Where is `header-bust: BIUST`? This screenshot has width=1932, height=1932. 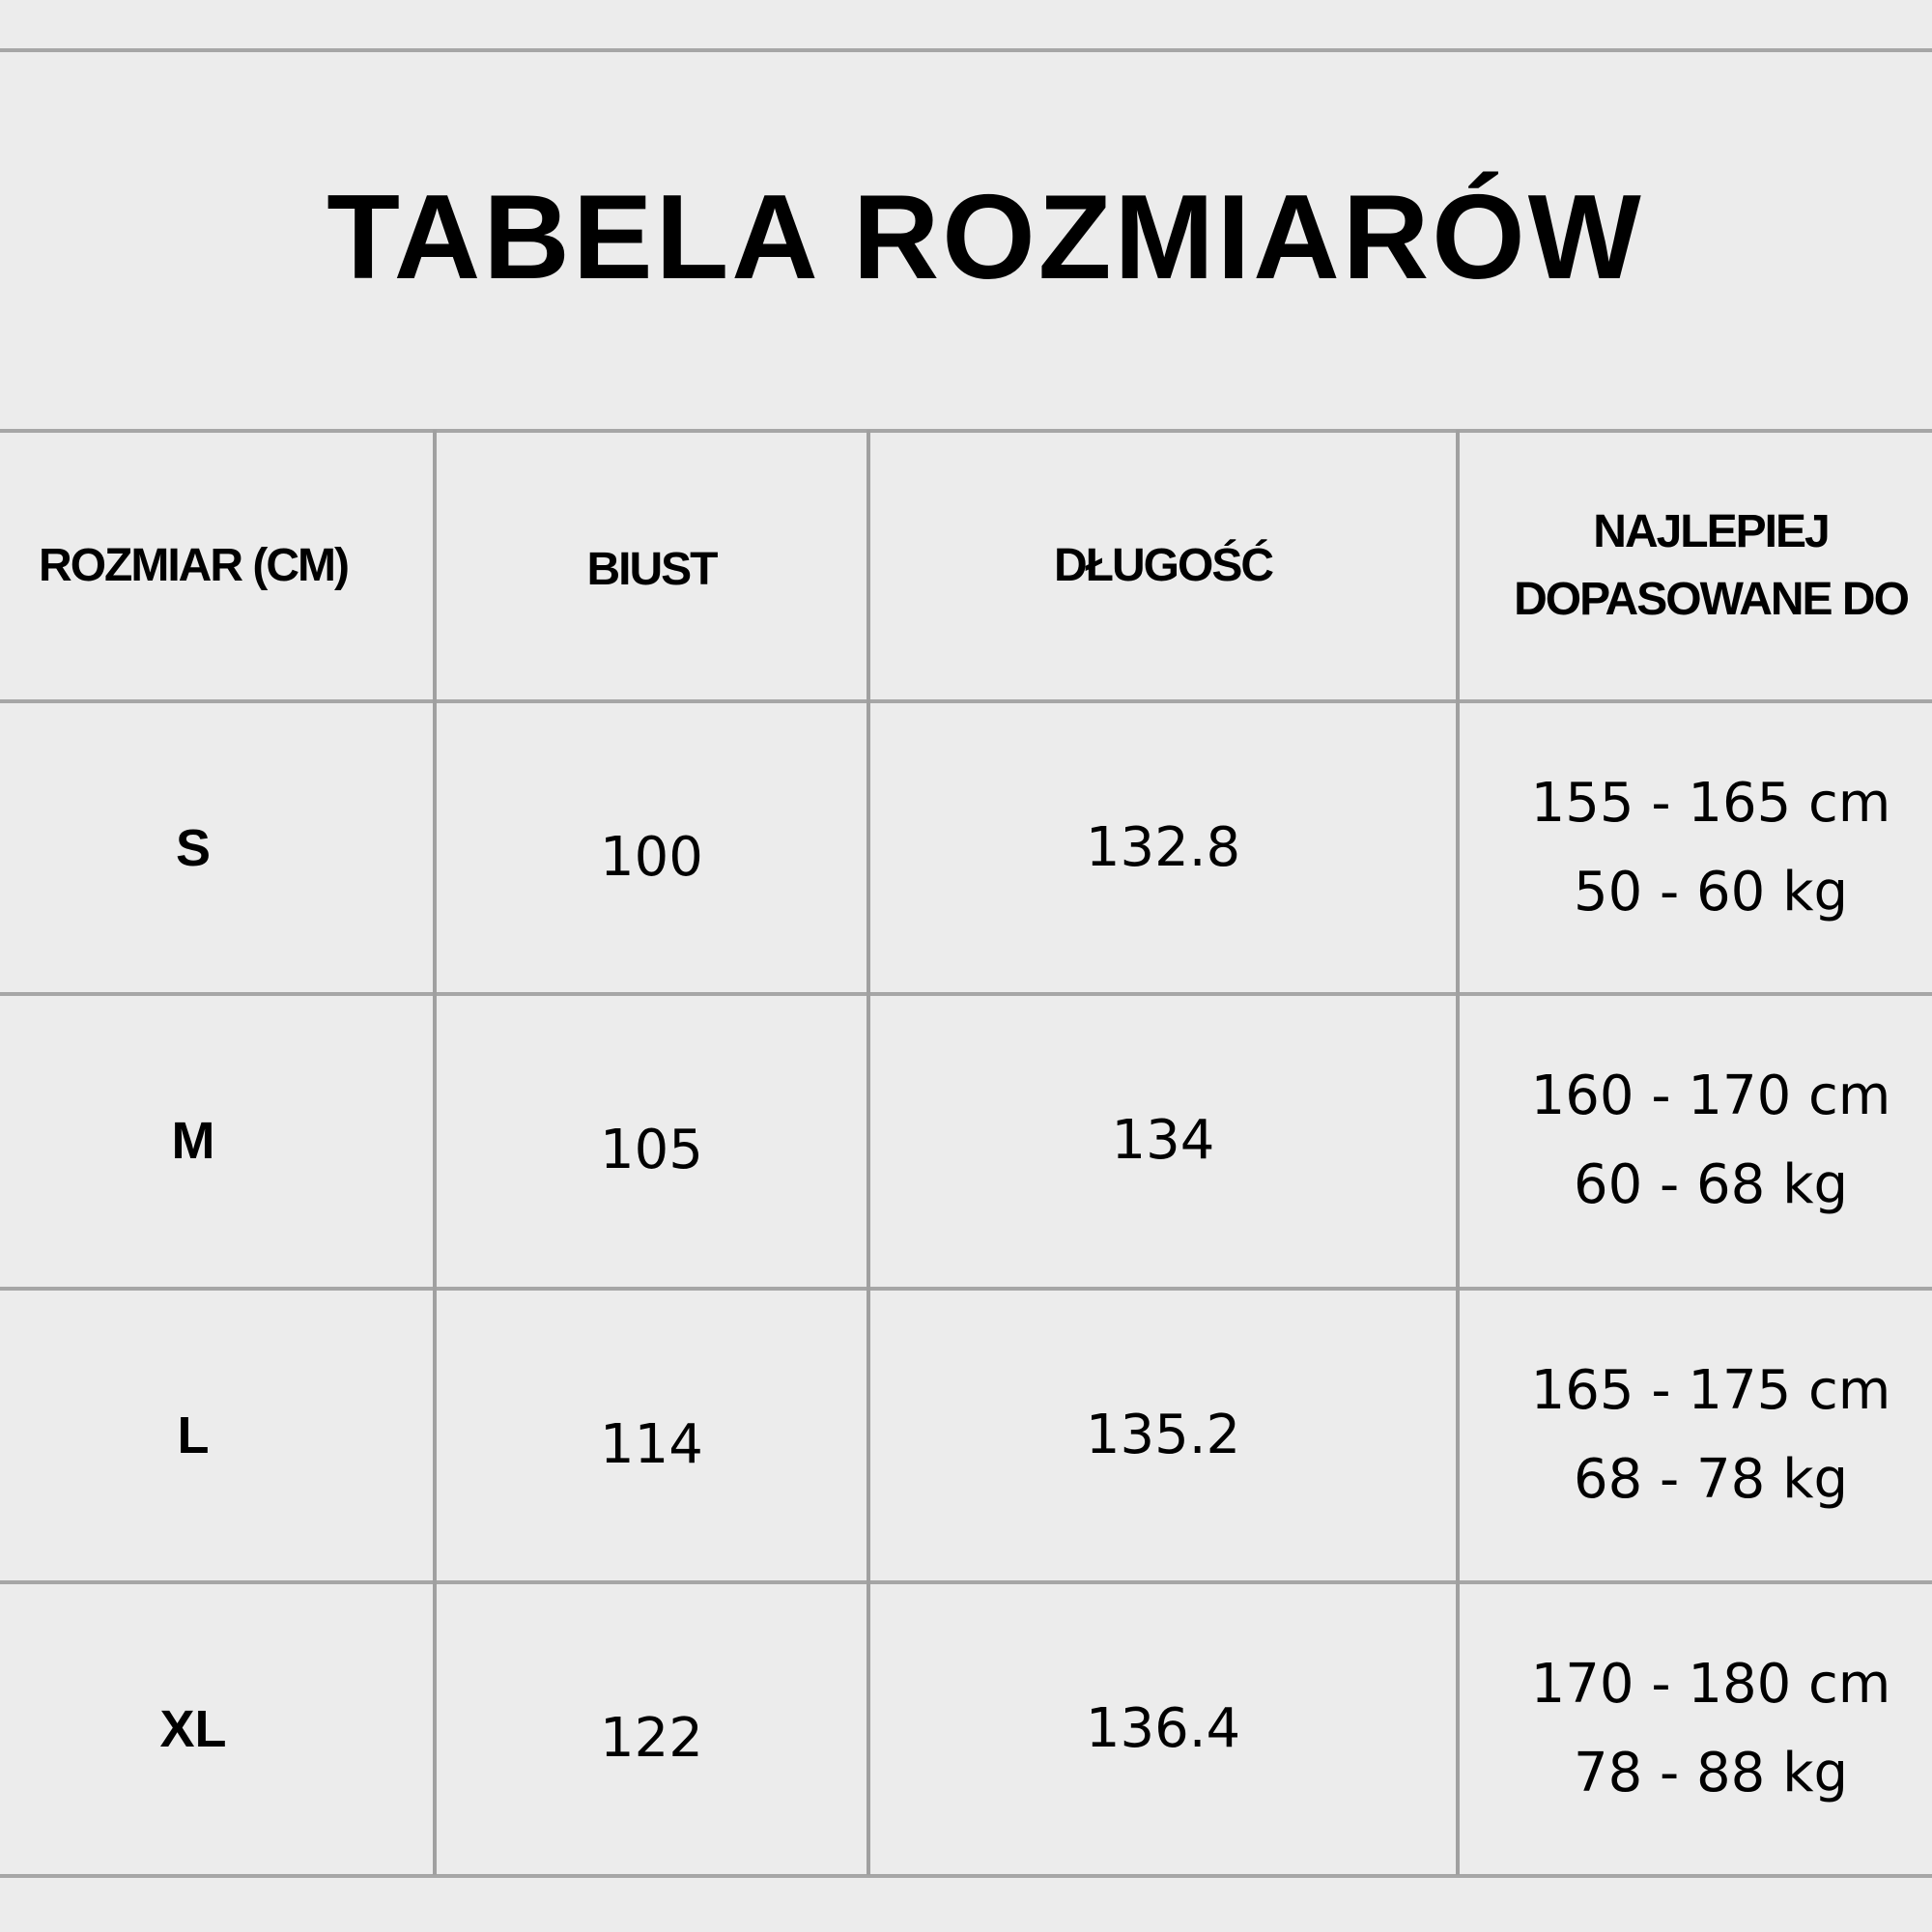
header-bust: BIUST is located at coordinates (652, 570).